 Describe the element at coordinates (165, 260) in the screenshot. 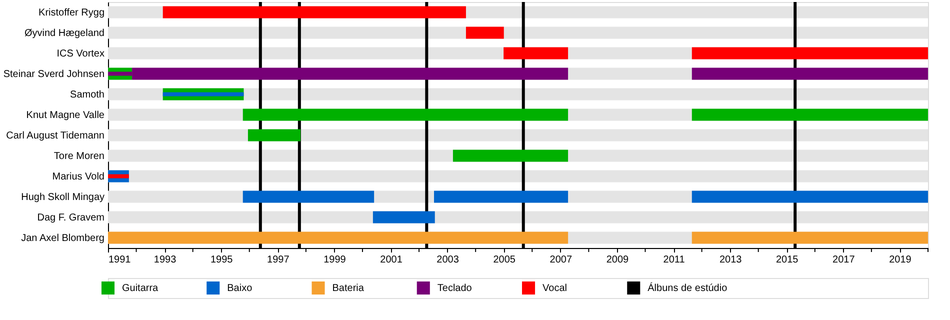

I see `x-tick-label: 1993` at that location.